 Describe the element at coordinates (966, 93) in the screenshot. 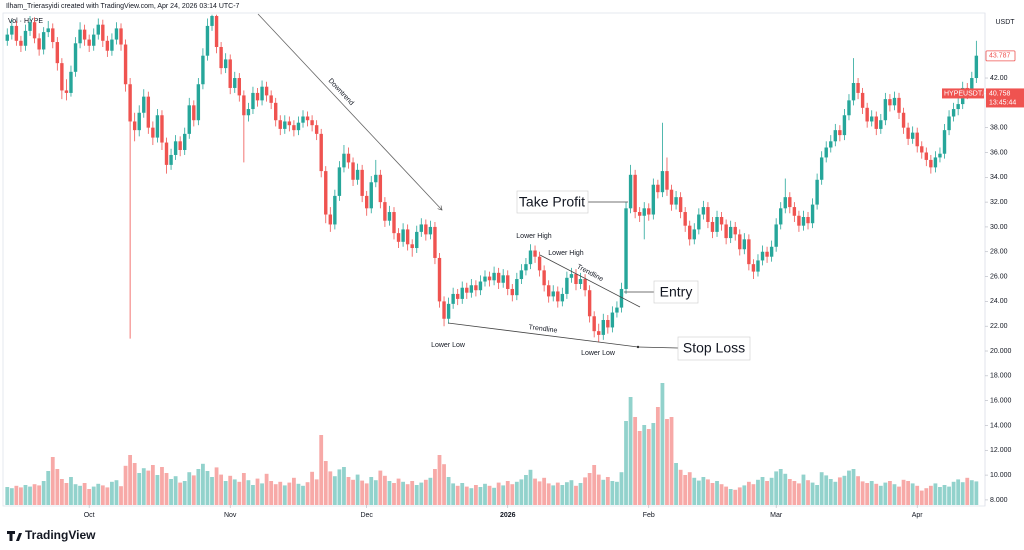

I see `symbol-label: HYPEUSDT.P` at that location.